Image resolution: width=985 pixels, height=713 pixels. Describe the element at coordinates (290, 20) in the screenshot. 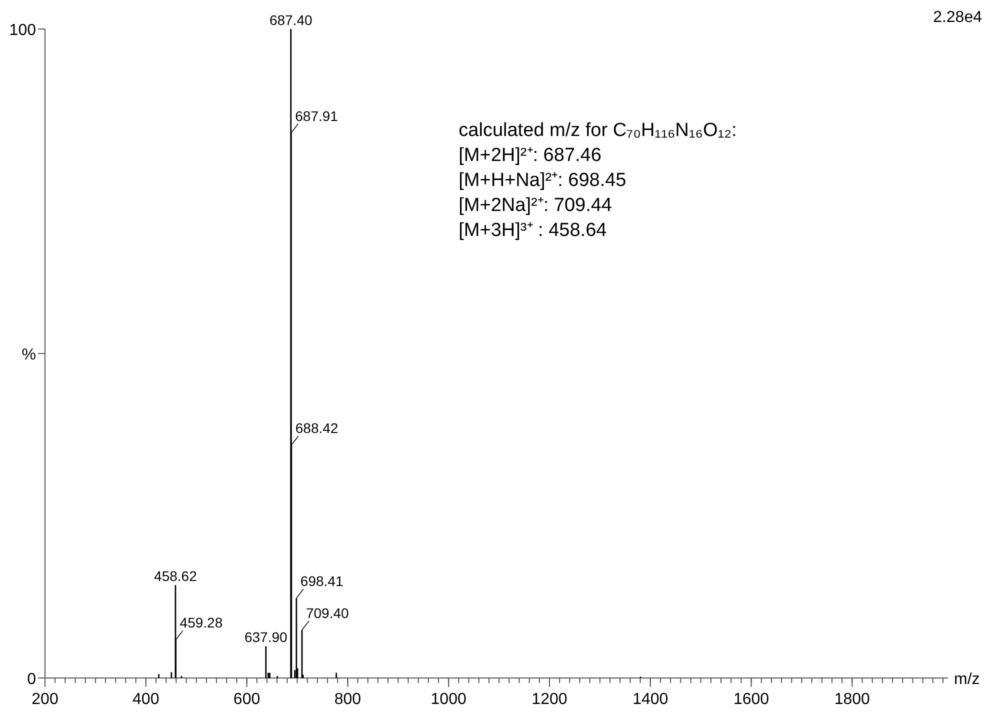

I see `annotation: 687.40` at that location.